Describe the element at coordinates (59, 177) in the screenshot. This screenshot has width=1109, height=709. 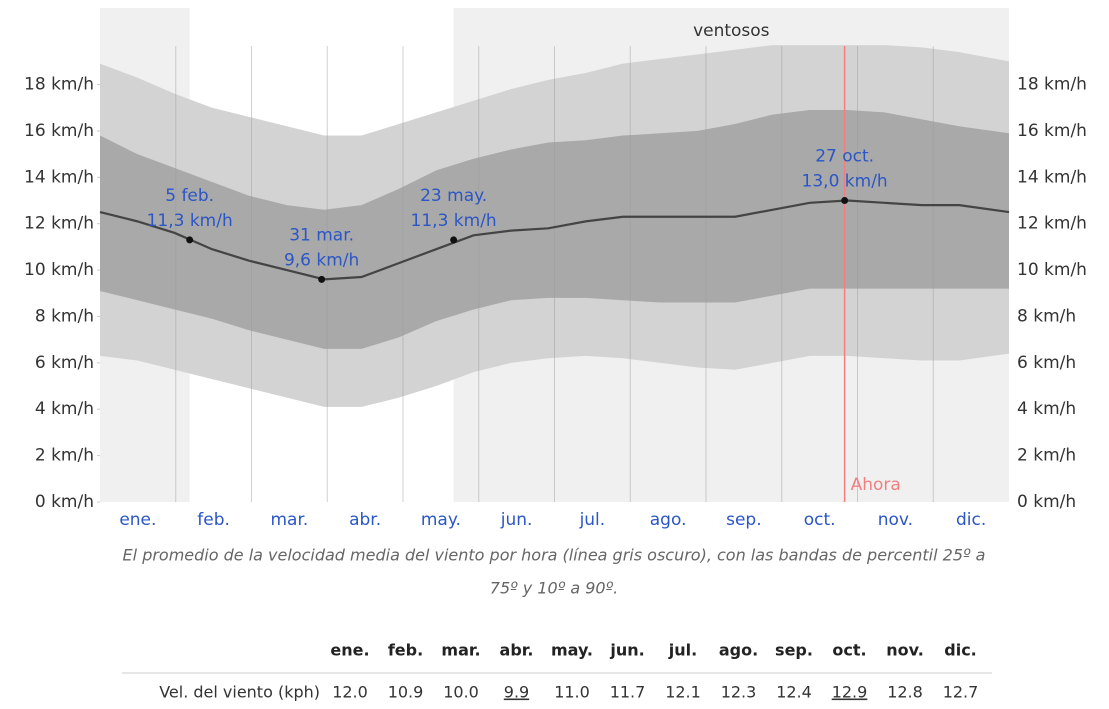
I see `y-tick-label: 14 km/h` at that location.